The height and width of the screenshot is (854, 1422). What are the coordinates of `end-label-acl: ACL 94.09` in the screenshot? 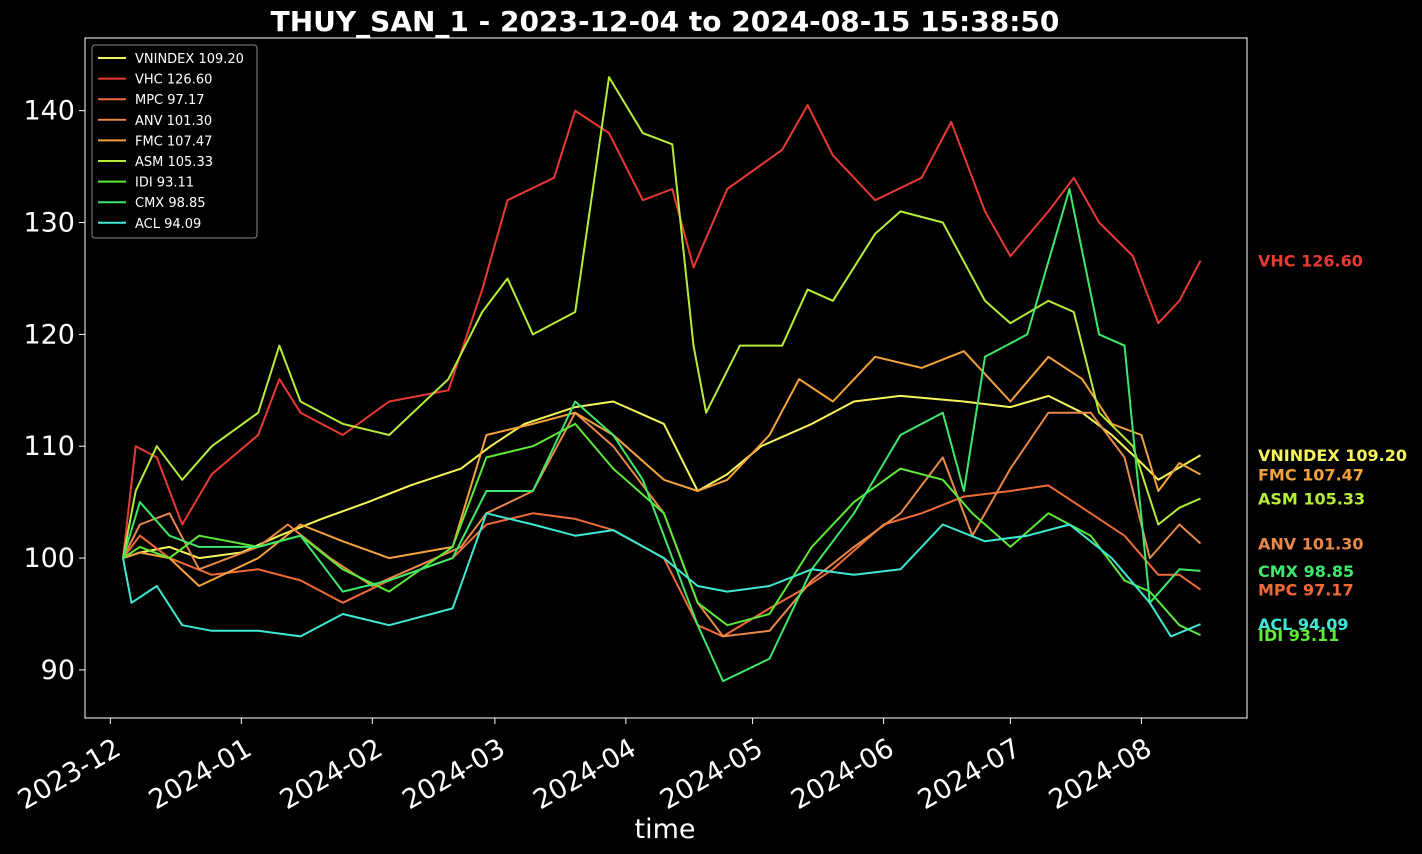 It's located at (1303, 624).